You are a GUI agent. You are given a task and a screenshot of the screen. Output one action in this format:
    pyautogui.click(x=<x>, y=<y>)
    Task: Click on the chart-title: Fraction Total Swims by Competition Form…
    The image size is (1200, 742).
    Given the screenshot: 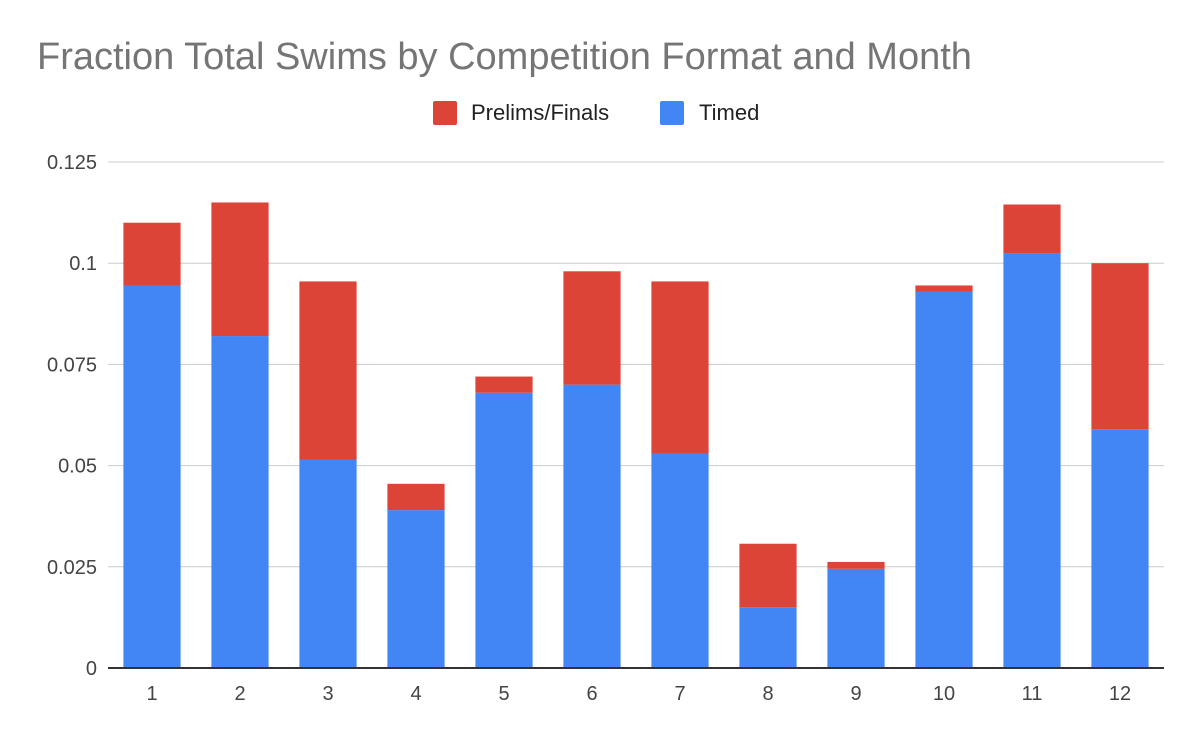 What is the action you would take?
    pyautogui.click(x=504, y=57)
    